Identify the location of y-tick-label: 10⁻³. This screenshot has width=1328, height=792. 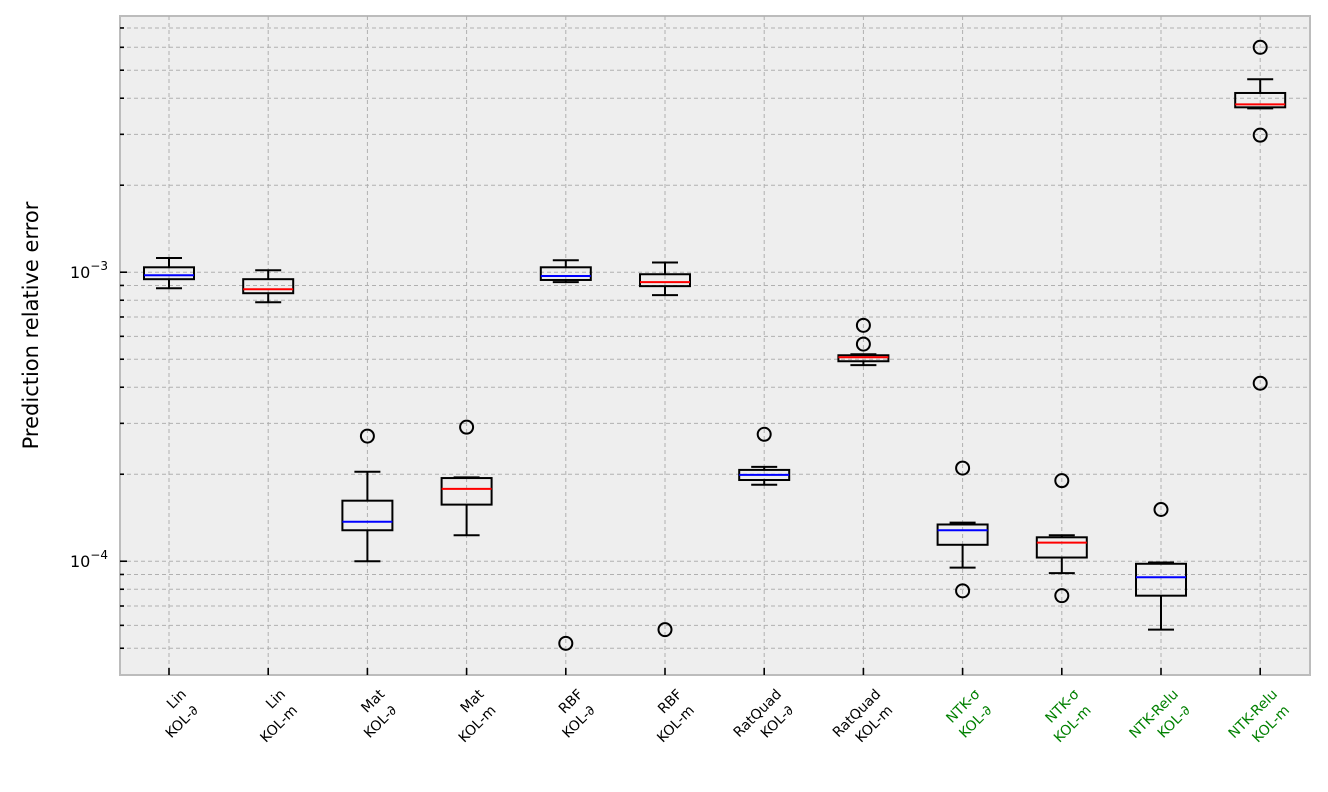
(89, 270).